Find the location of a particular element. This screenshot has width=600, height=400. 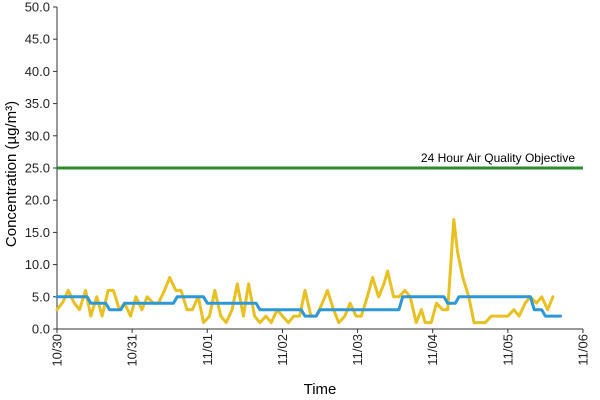

x-tick-label: 11/01 is located at coordinates (207, 350).